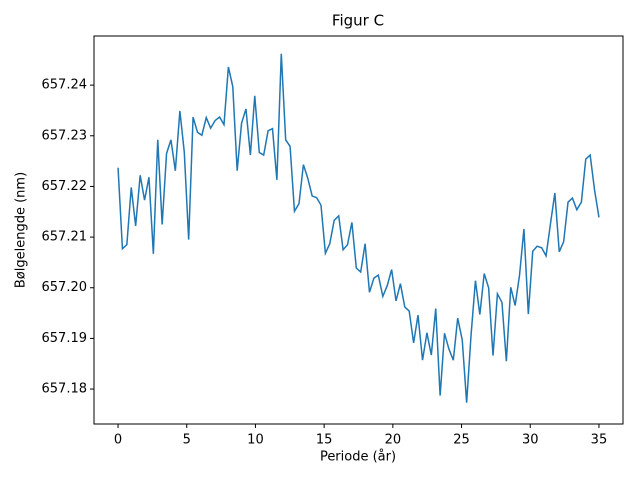 The image size is (640, 480). I want to click on y-axis-label: Bølgelengde (nm), so click(21, 230).